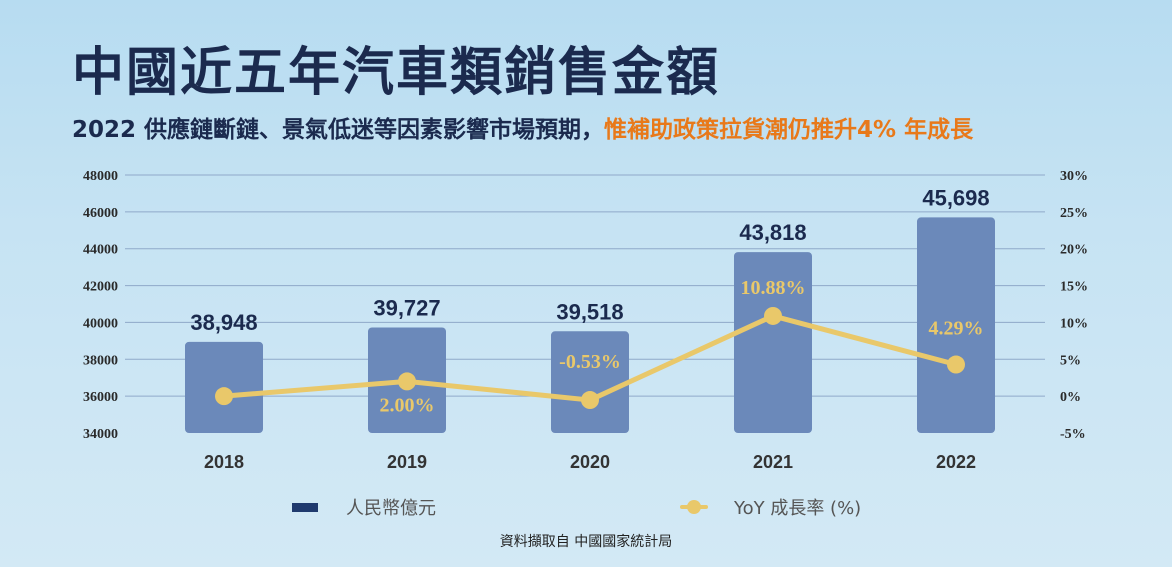 The image size is (1172, 567). I want to click on subtitle-main: 2022 供應鏈斷鏈、景氣低迷等因素影響市場預期，, so click(338, 130).